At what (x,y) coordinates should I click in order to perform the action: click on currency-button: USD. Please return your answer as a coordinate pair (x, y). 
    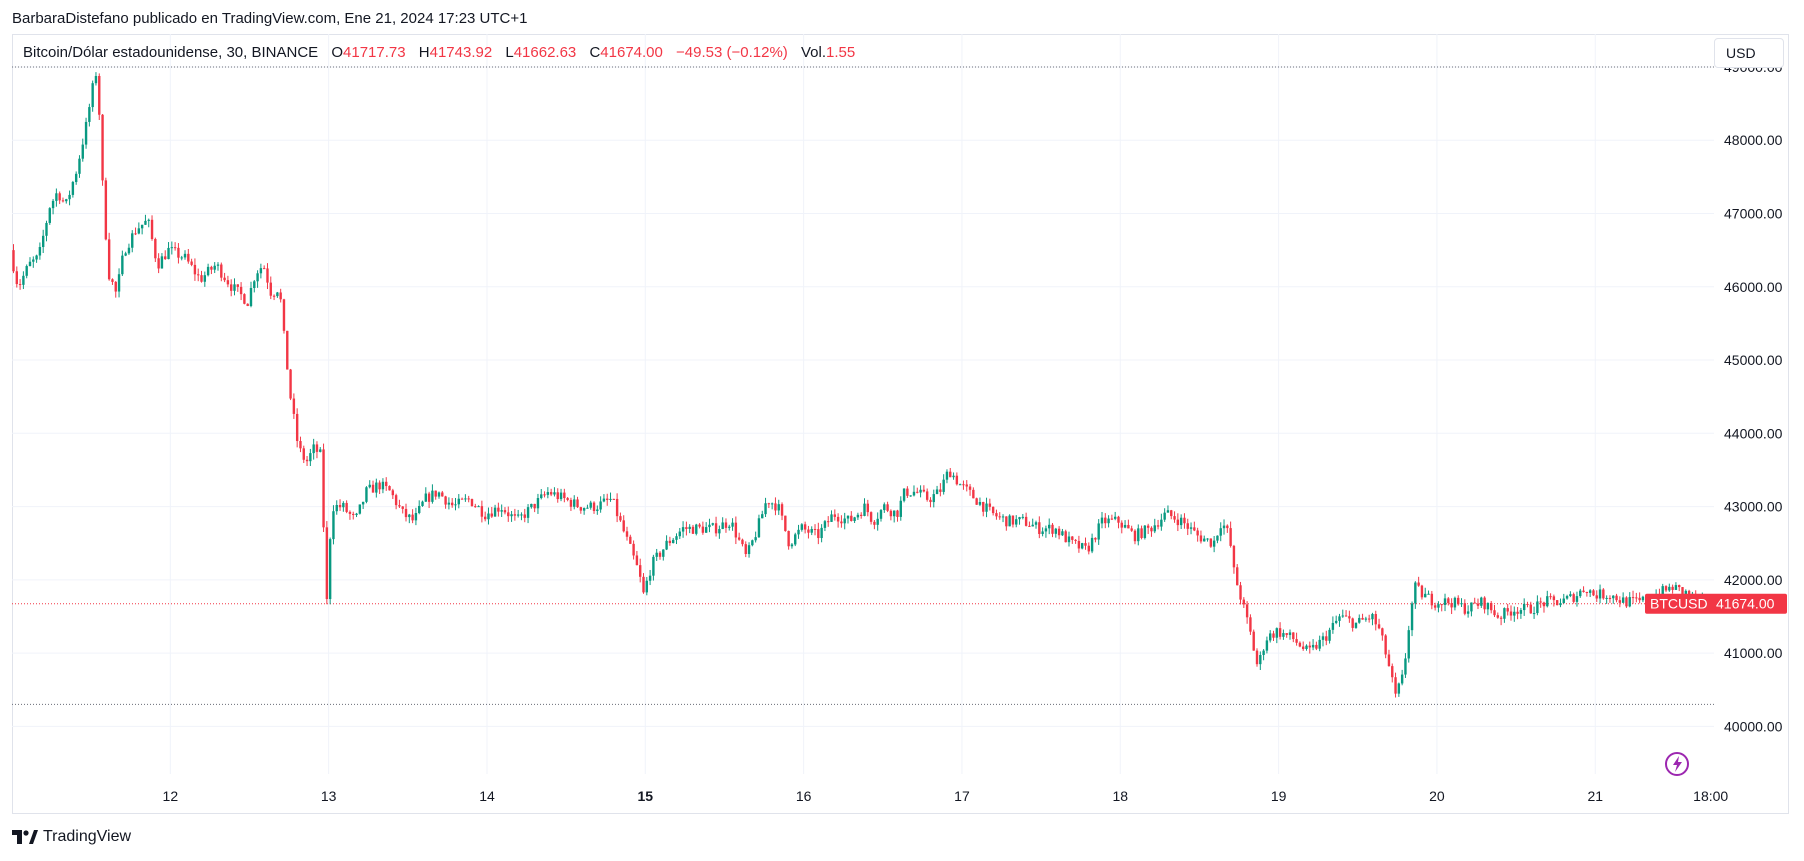
    Looking at the image, I should click on (1749, 53).